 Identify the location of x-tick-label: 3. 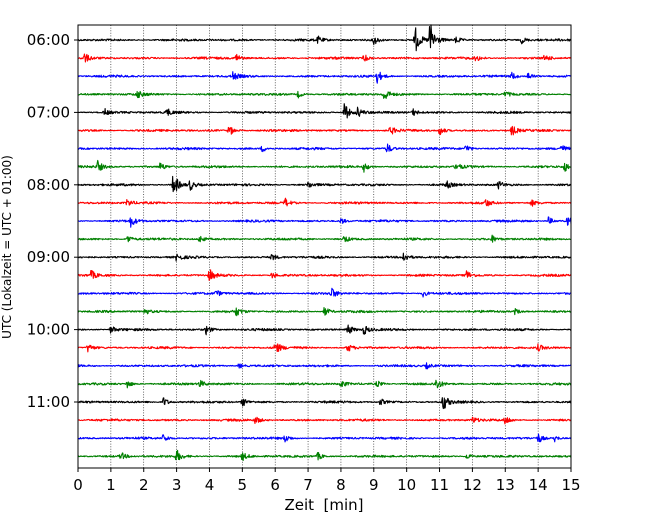
(177, 485).